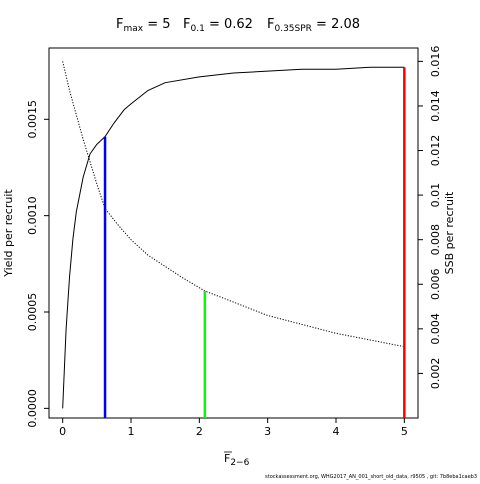 The height and width of the screenshot is (484, 480). What do you see at coordinates (143, 25) in the screenshot?
I see `fmax-label: Fmax = 5` at bounding box center [143, 25].